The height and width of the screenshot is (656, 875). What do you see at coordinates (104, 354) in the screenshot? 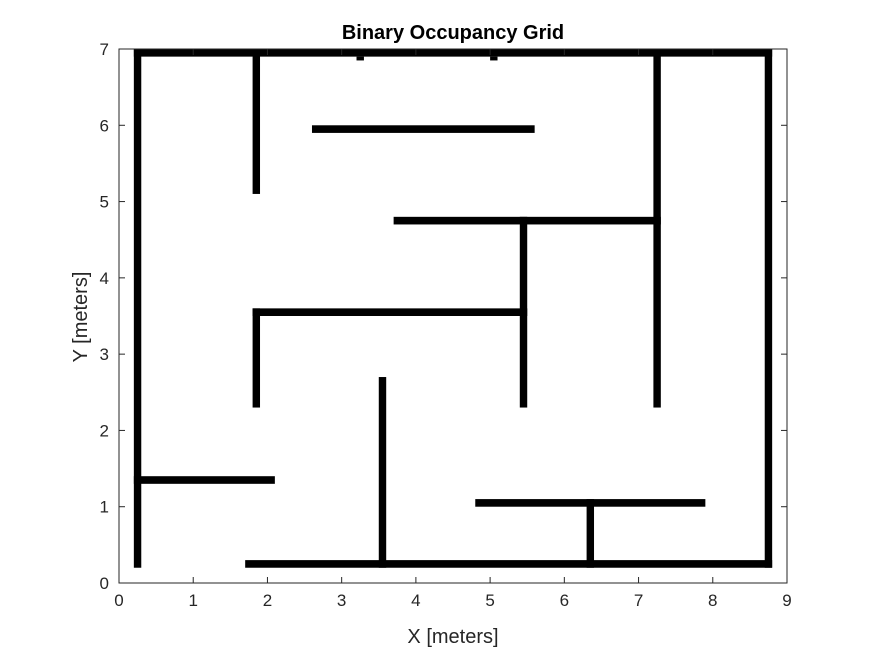
I see `y-tick-label-3: 3` at bounding box center [104, 354].